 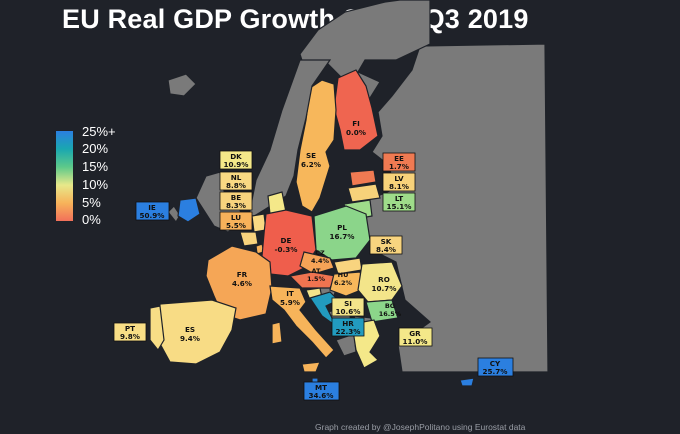 What do you see at coordinates (384, 288) in the screenshot?
I see `svg-text: 10.7%` at bounding box center [384, 288].